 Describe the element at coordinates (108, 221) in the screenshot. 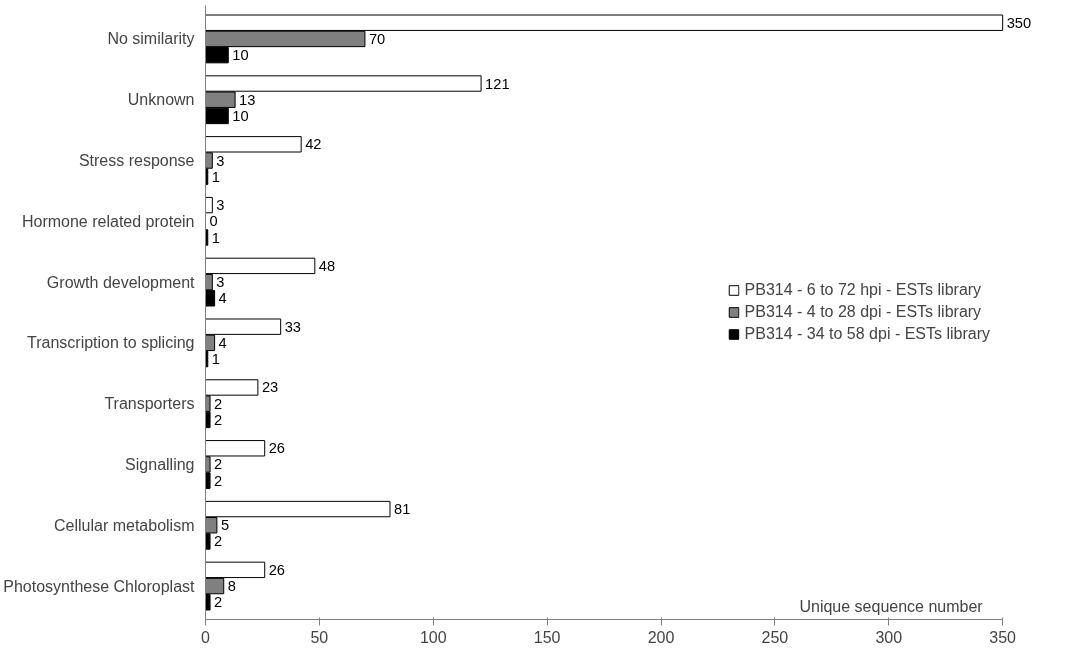

I see `y-tick-label: Hormone related protein` at that location.